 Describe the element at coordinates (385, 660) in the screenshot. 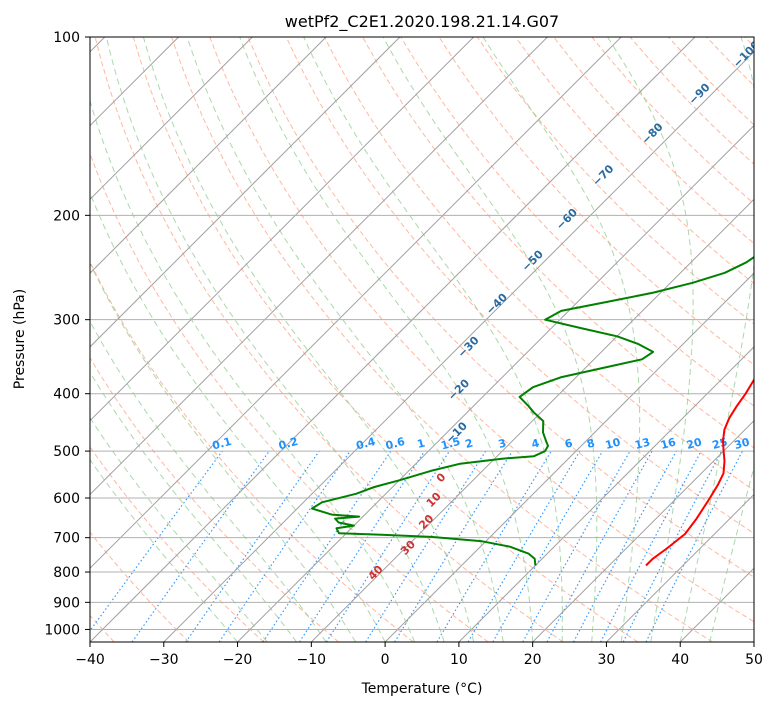

I see `x-tick-label: 0` at that location.